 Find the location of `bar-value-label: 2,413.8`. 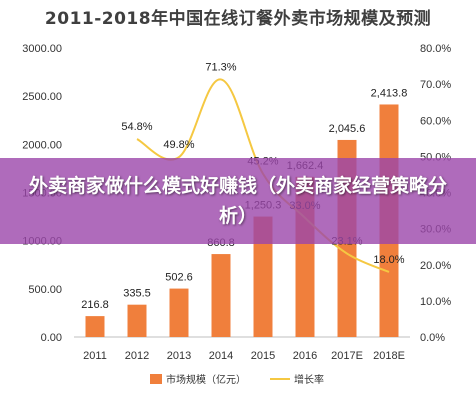

bar-value-label: 2,413.8 is located at coordinates (389, 93).